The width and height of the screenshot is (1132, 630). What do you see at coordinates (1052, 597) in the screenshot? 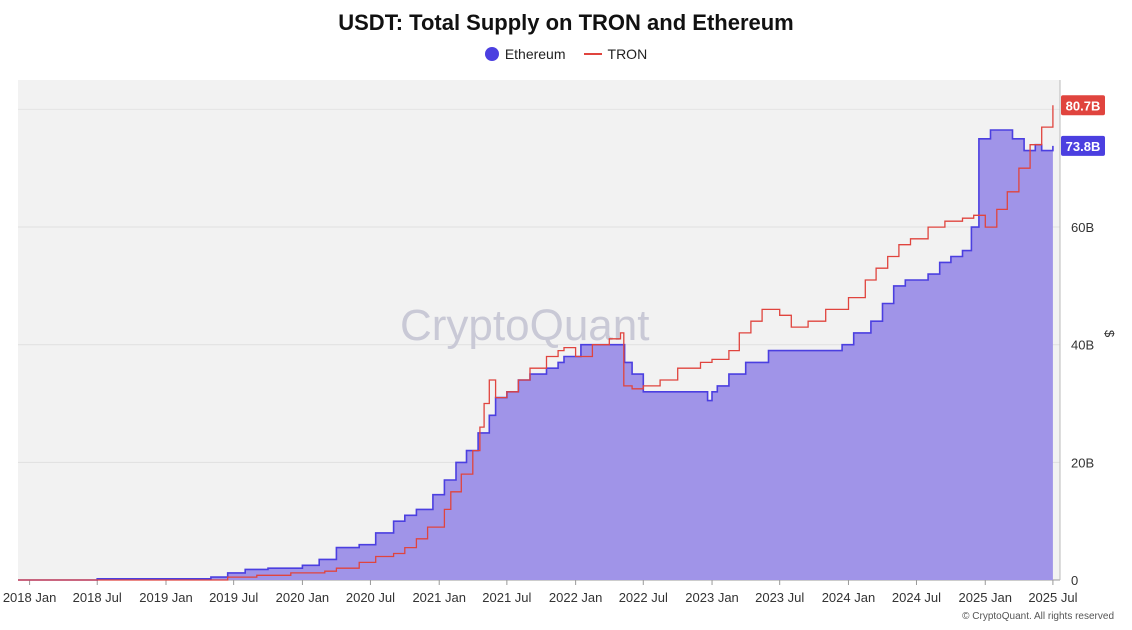
I see `x-tick-label: 2025 Jul` at bounding box center [1052, 597].